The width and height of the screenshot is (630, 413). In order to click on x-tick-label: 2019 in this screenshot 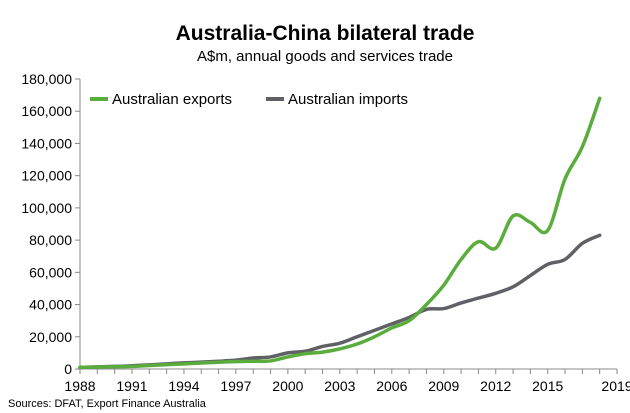, I will do `click(615, 386)`.